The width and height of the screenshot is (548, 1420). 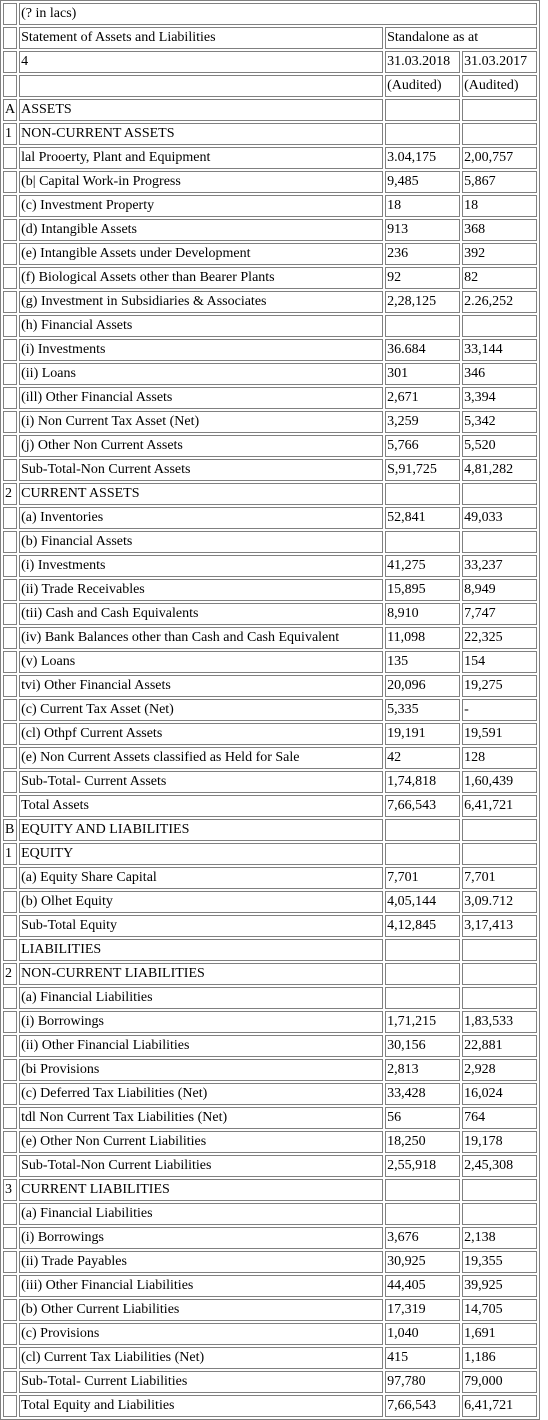 What do you see at coordinates (201, 1046) in the screenshot?
I see `row-label: (ii) Other Financial Liabilities` at bounding box center [201, 1046].